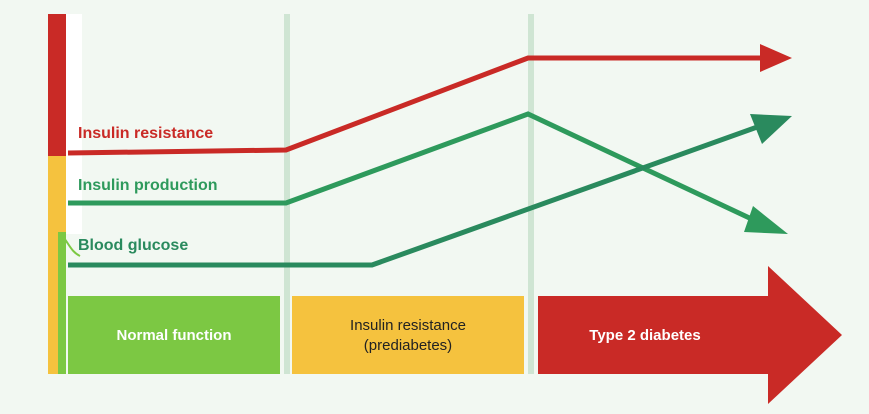 This screenshot has height=414, width=869. Describe the element at coordinates (408, 345) in the screenshot. I see `stage-prediabetes-label-2: (prediabetes)` at that location.